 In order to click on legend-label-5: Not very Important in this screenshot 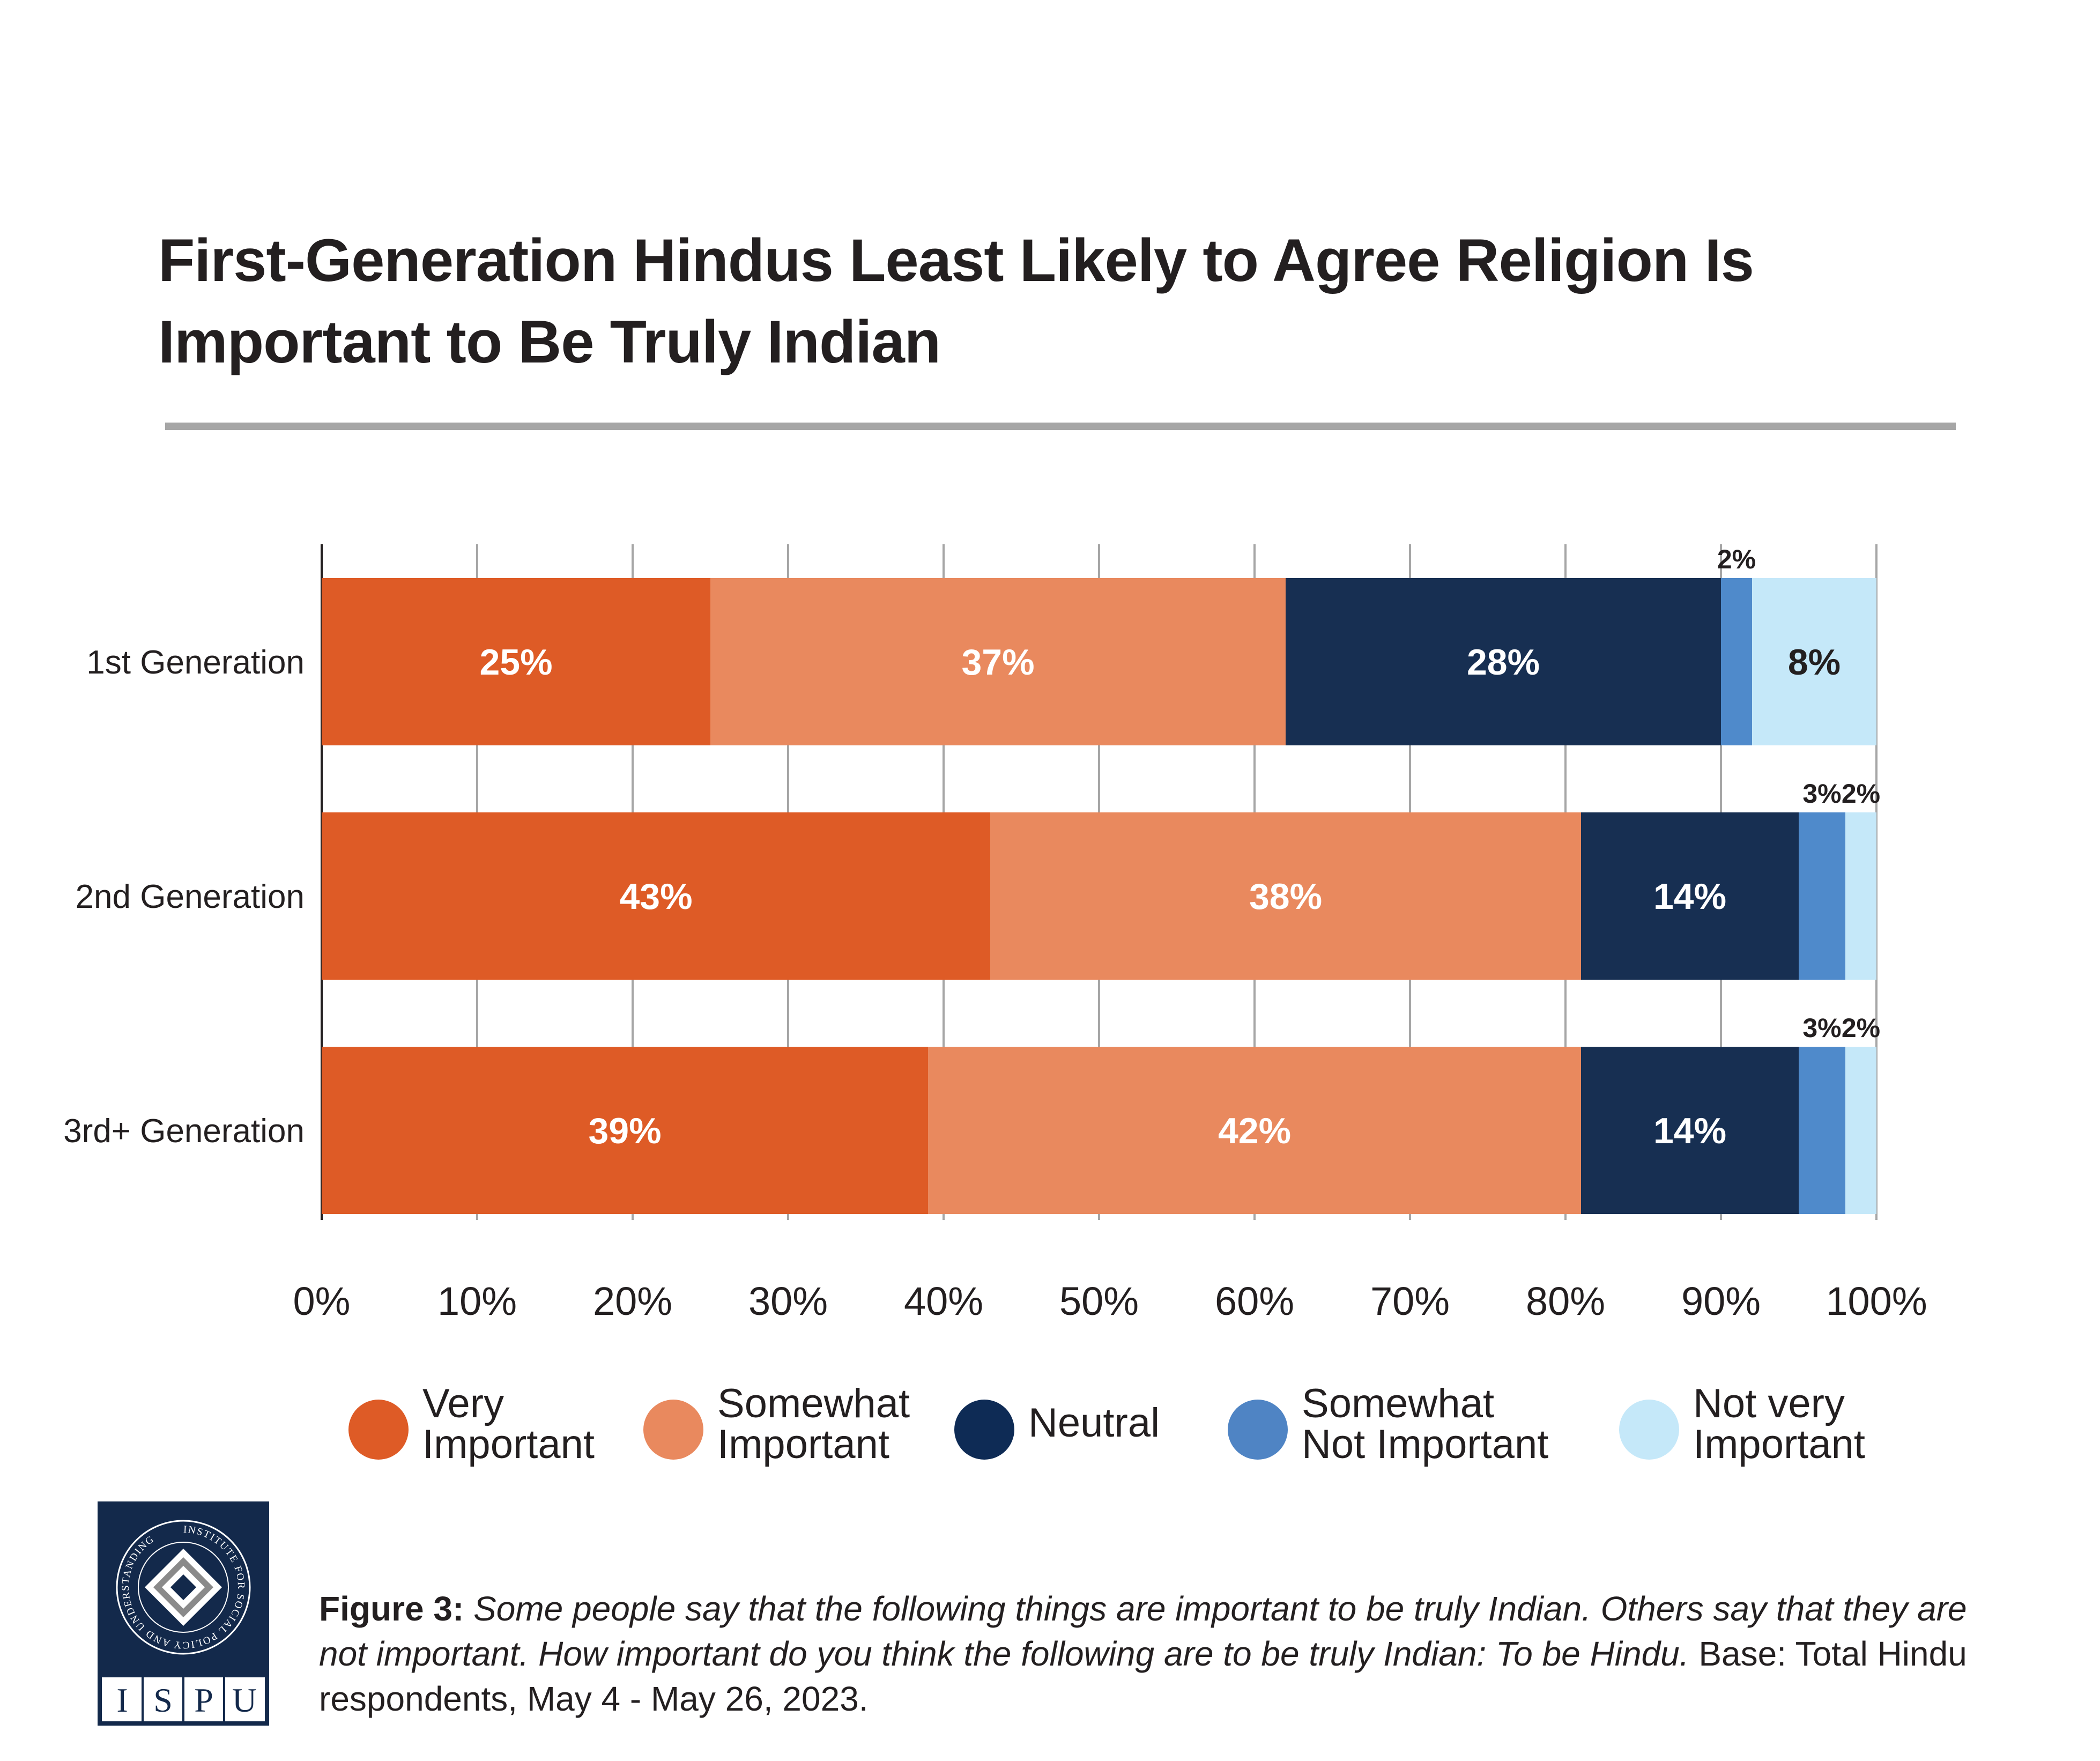, I will do `click(1779, 1424)`.